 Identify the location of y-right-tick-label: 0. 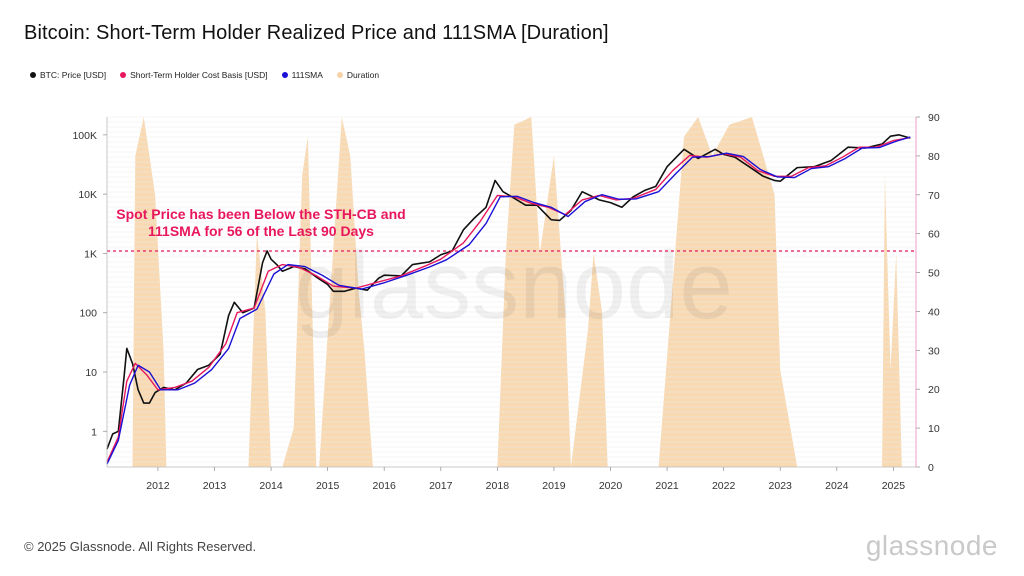
(931, 468).